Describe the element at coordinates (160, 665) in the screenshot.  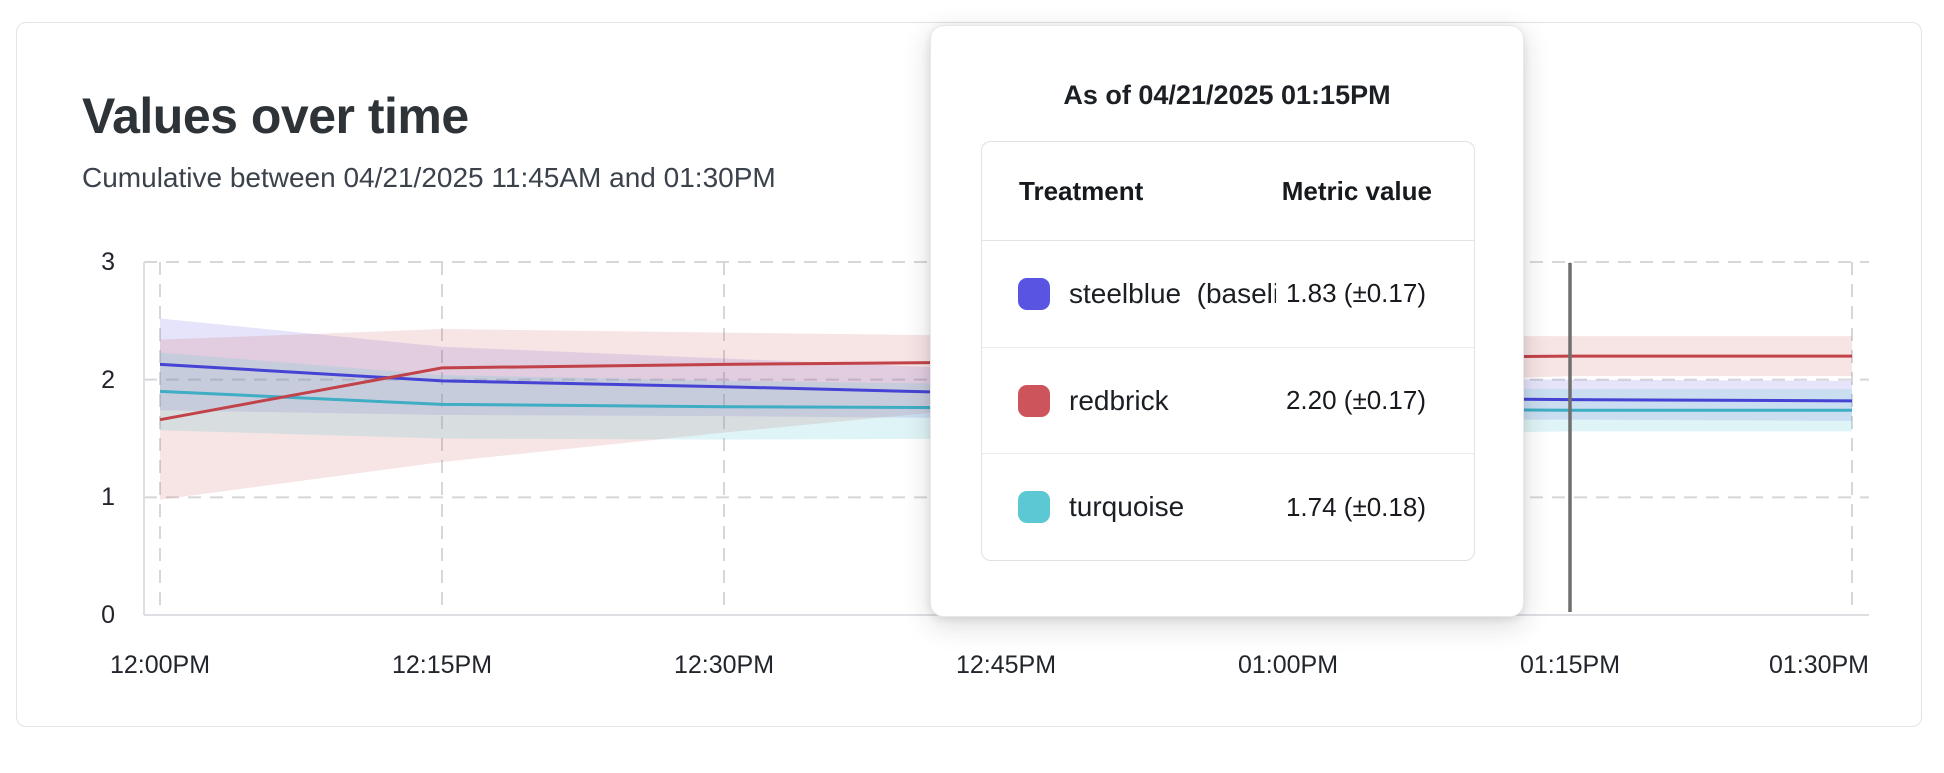
I see `x-axis-label: 12:00PM` at that location.